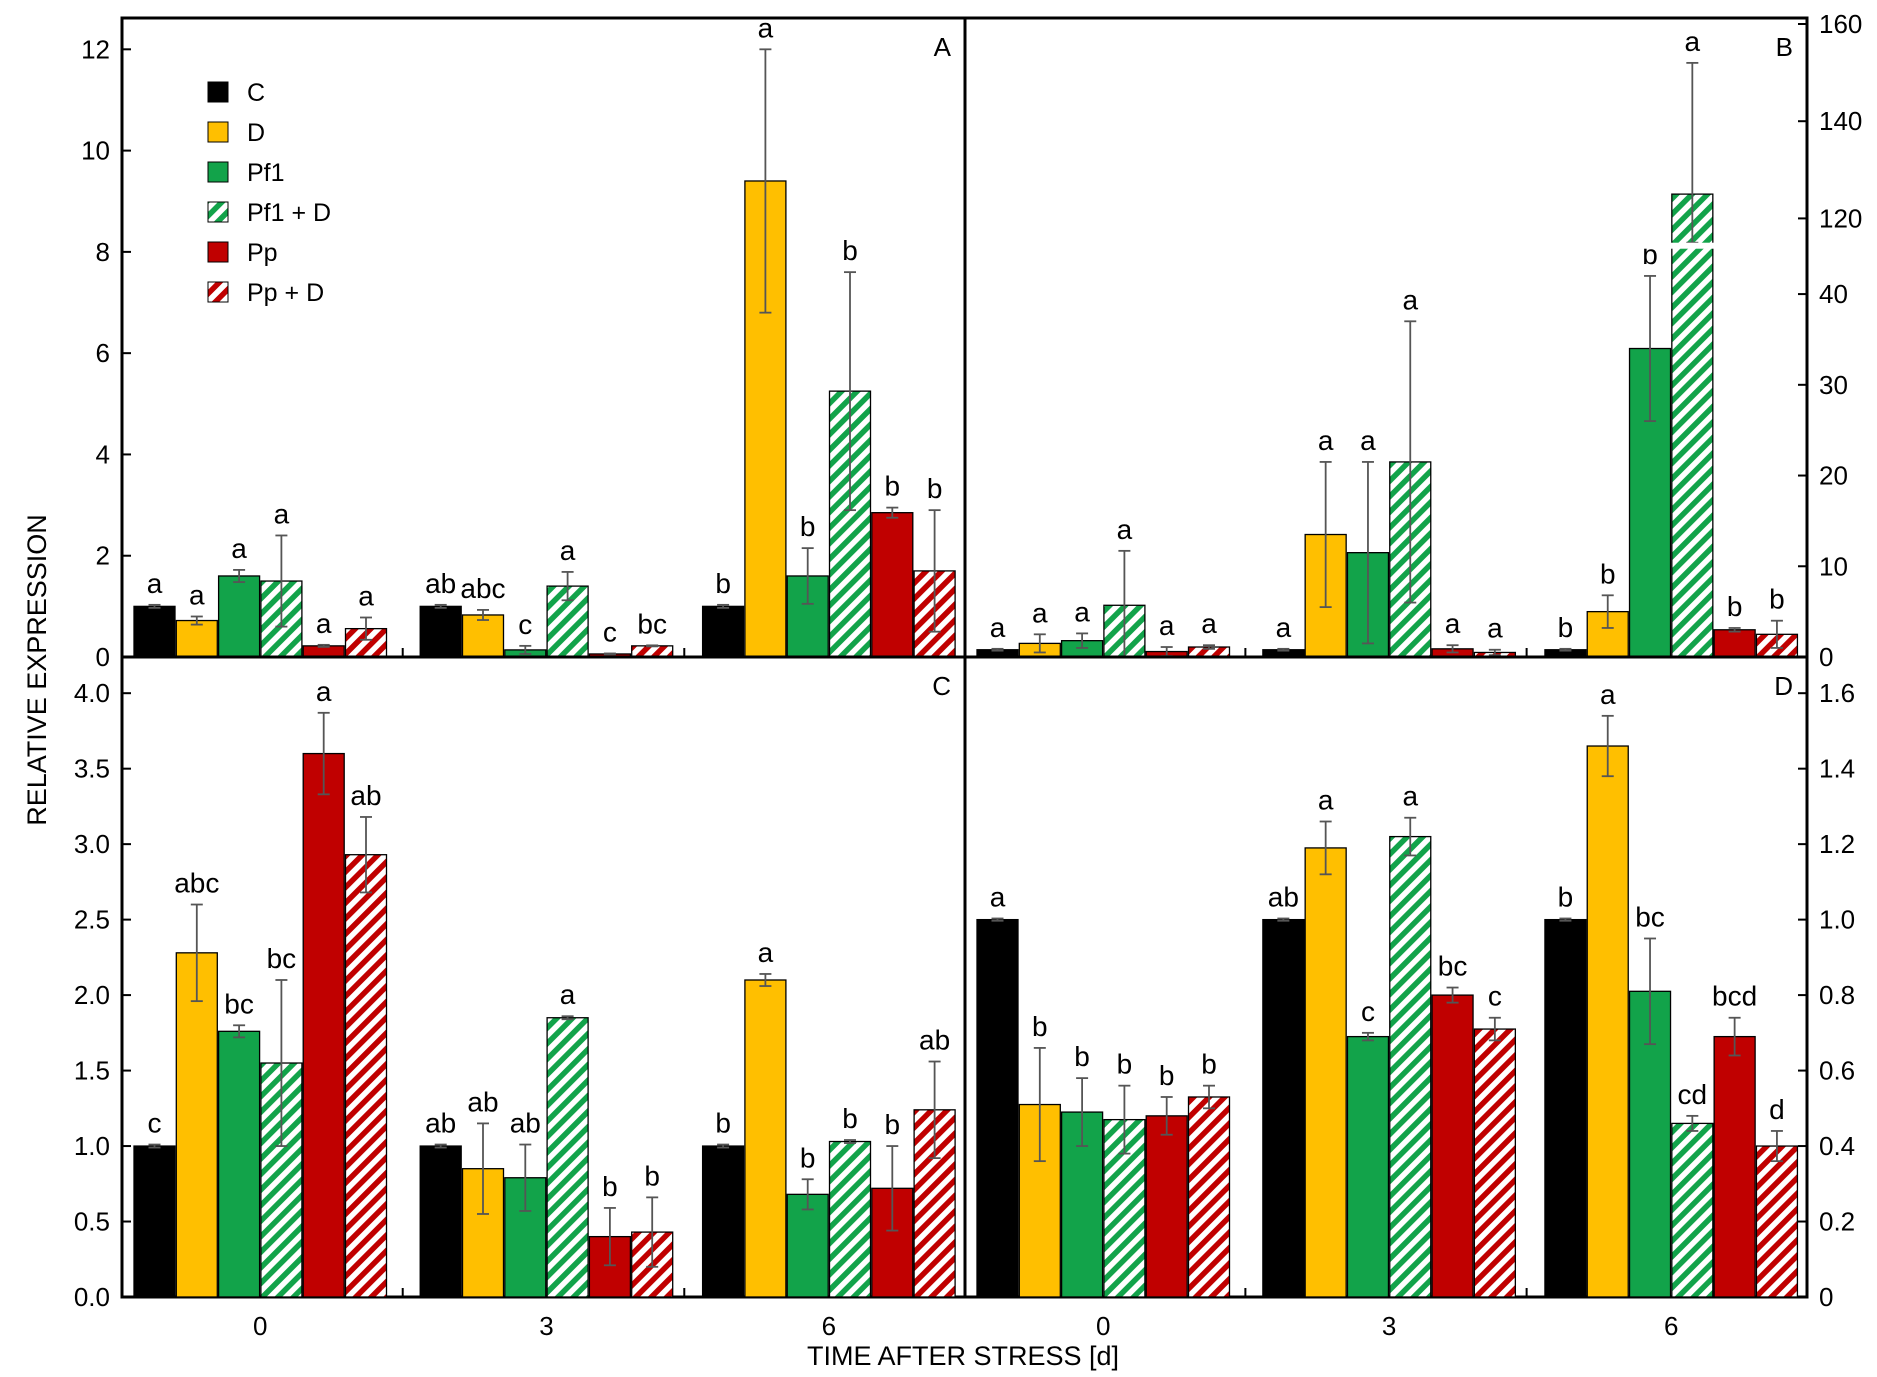 This screenshot has height=1377, width=1877. I want to click on panel-letter: A, so click(943, 47).